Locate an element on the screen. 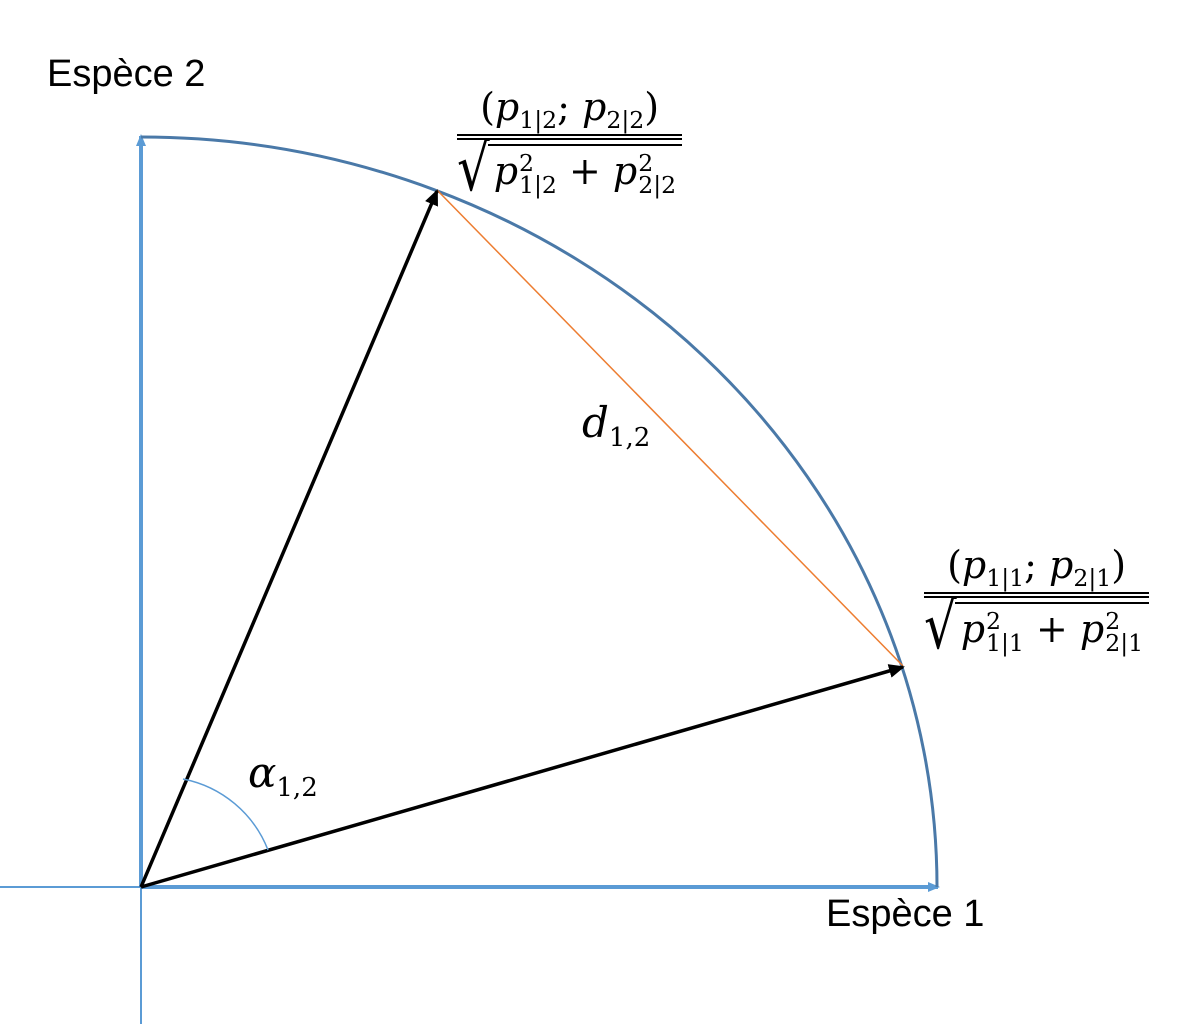 The image size is (1182, 1024). distance-label: d1,2 is located at coordinates (616, 427).